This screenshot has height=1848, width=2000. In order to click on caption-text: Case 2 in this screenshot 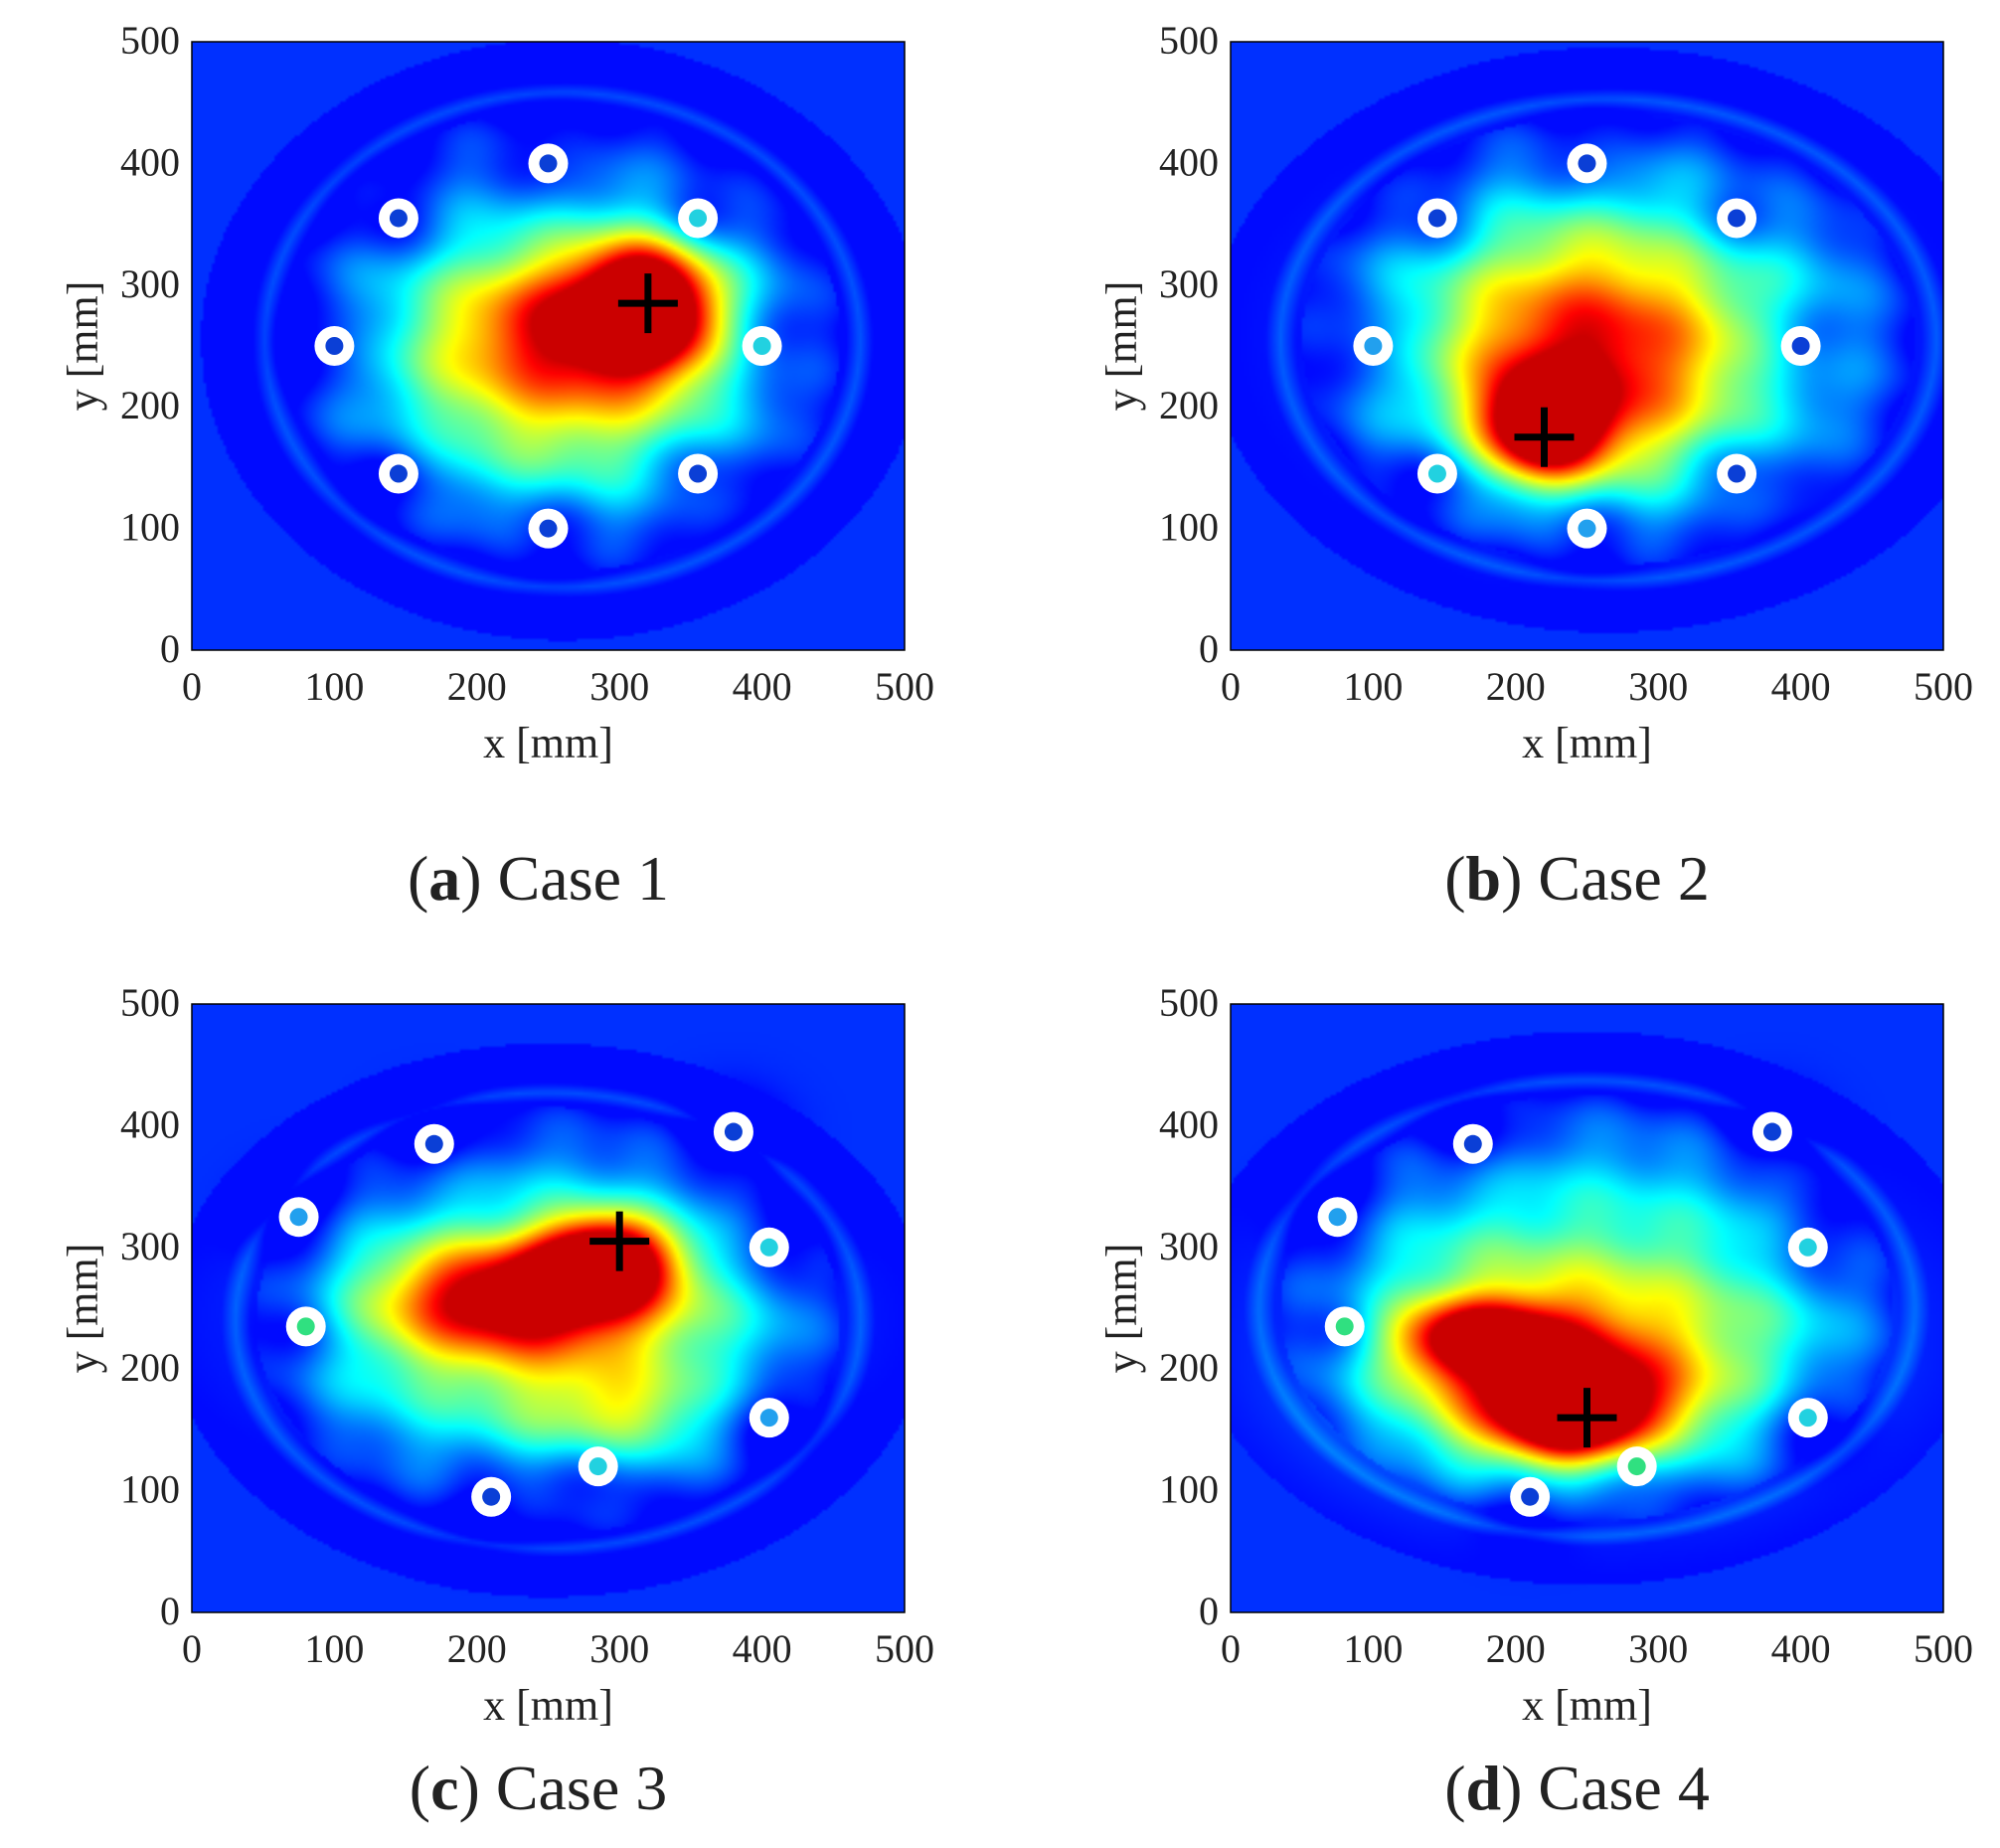, I will do `click(1623, 878)`.